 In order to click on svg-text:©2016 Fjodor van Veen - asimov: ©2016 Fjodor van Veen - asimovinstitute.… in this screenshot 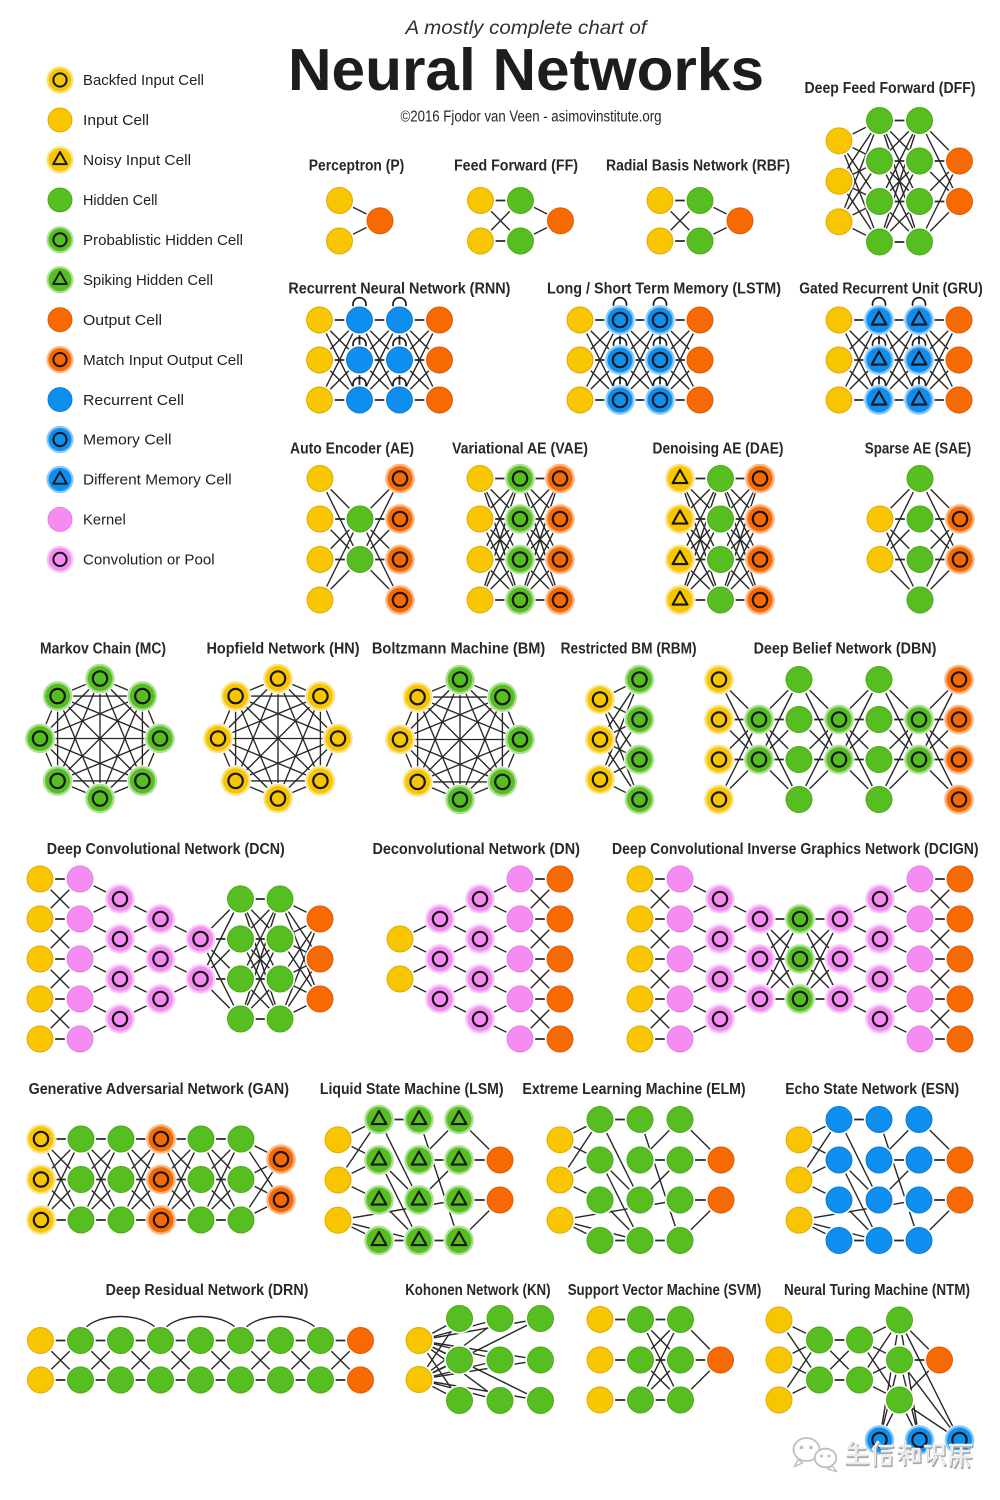, I will do `click(531, 117)`.